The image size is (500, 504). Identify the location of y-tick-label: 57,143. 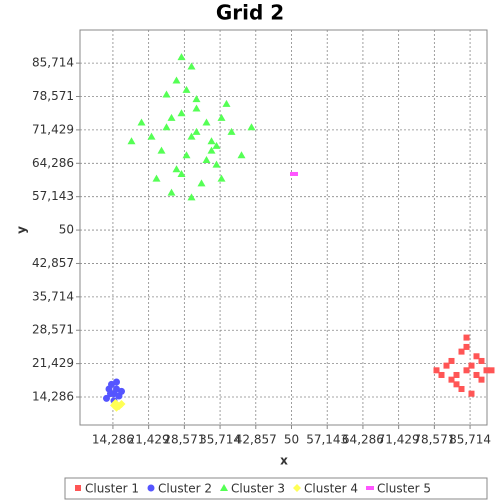
(53, 196).